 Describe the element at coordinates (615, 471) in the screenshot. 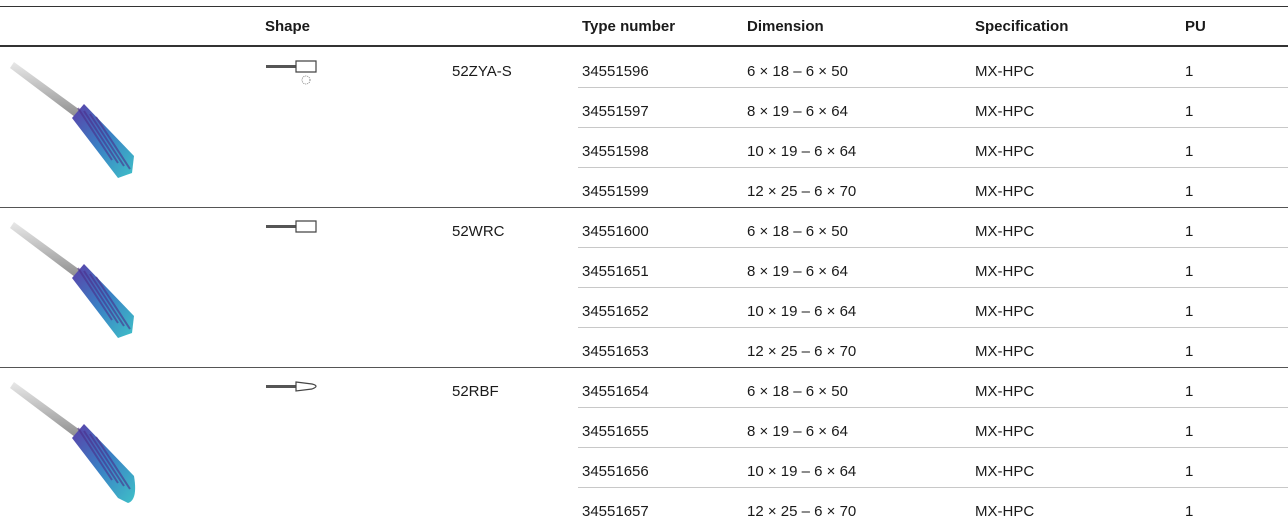

I see `table-cell: 34551656` at that location.